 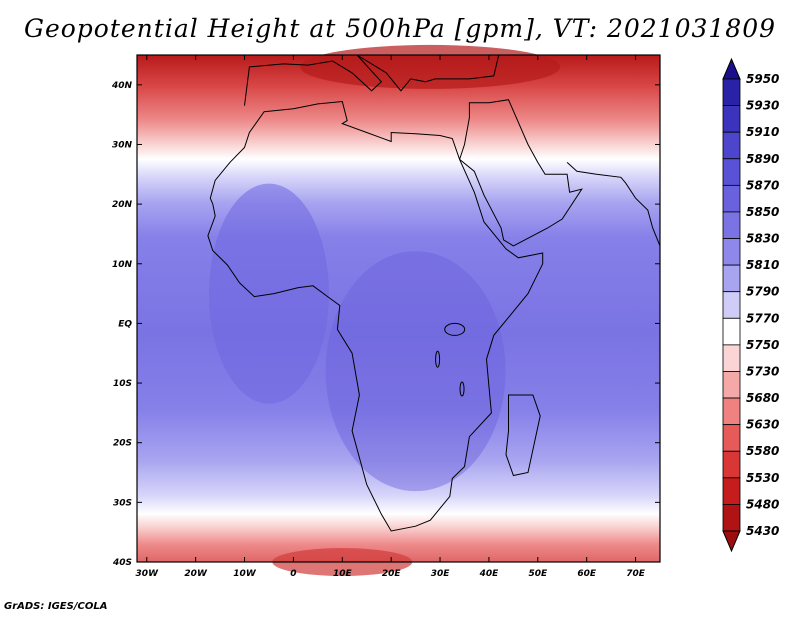 I want to click on colorbar-level-label: 5770, so click(x=762, y=318).